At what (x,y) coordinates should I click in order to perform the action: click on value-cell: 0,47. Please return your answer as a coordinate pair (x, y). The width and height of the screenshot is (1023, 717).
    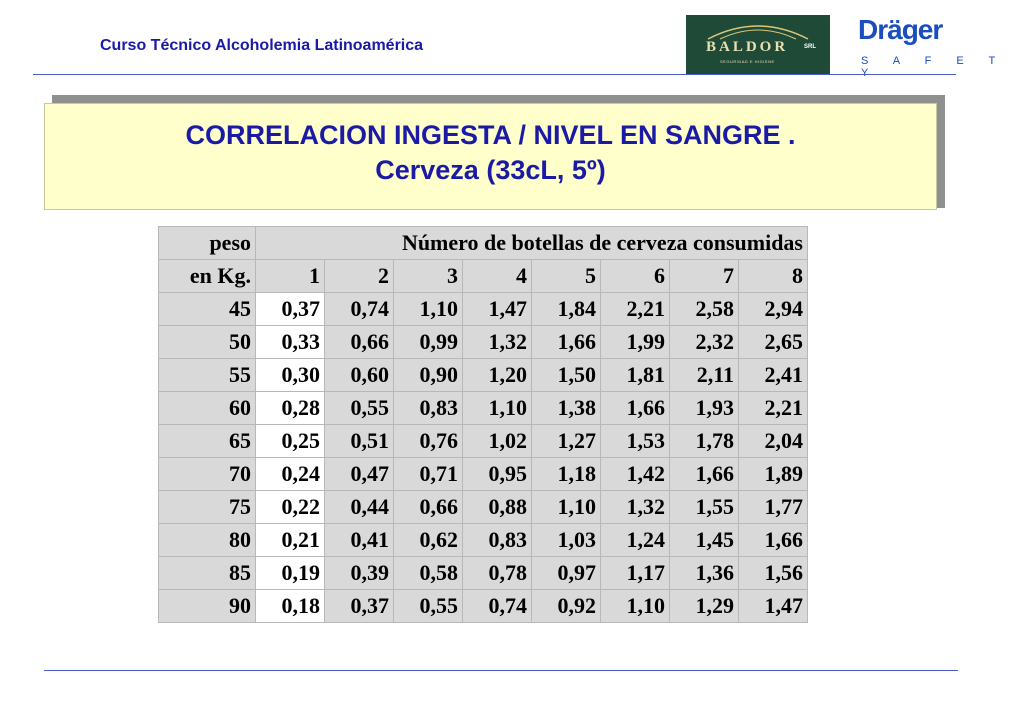
    Looking at the image, I should click on (359, 474).